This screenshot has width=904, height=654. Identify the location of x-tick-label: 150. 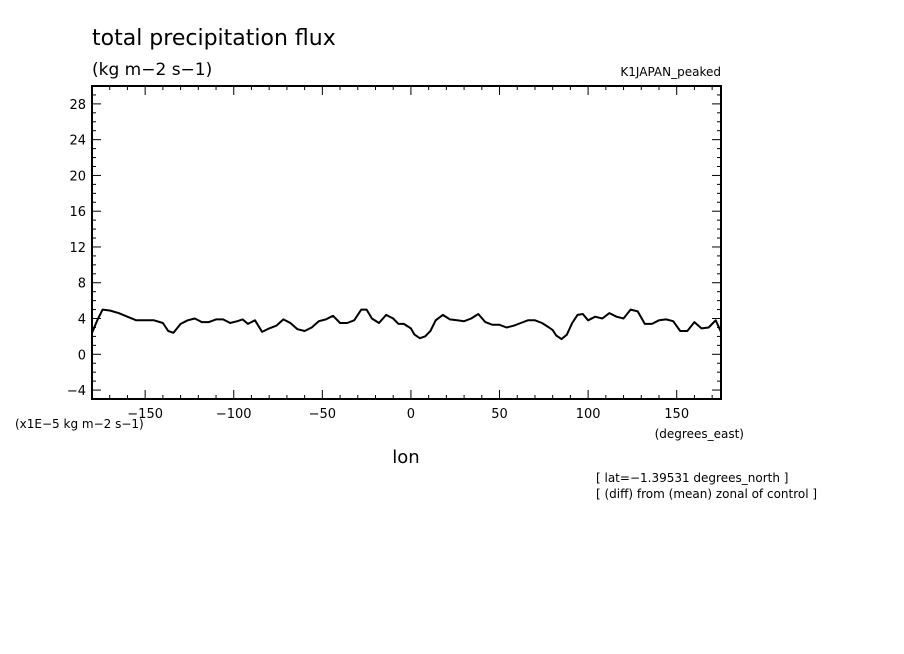
(676, 414).